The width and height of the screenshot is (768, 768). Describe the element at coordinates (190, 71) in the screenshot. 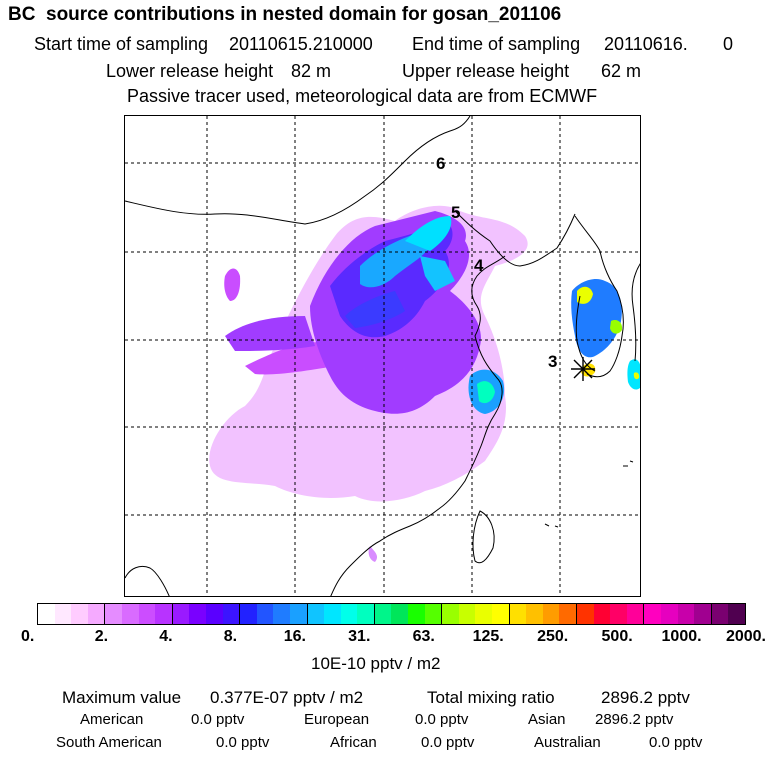

I see `lower-height-label: Lower release height` at that location.